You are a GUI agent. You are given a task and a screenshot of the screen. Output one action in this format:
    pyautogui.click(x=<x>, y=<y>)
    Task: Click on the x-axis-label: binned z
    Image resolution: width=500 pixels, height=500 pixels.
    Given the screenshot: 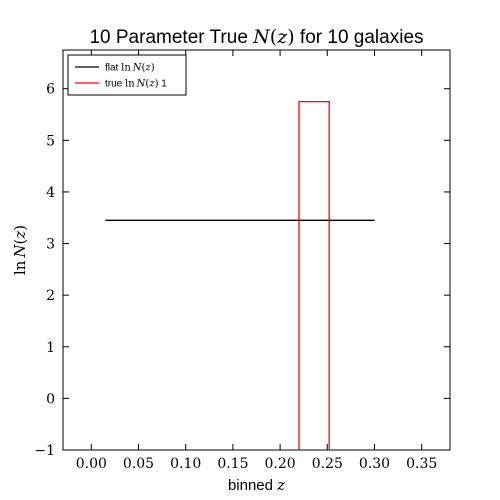 What is the action you would take?
    pyautogui.click(x=256, y=485)
    